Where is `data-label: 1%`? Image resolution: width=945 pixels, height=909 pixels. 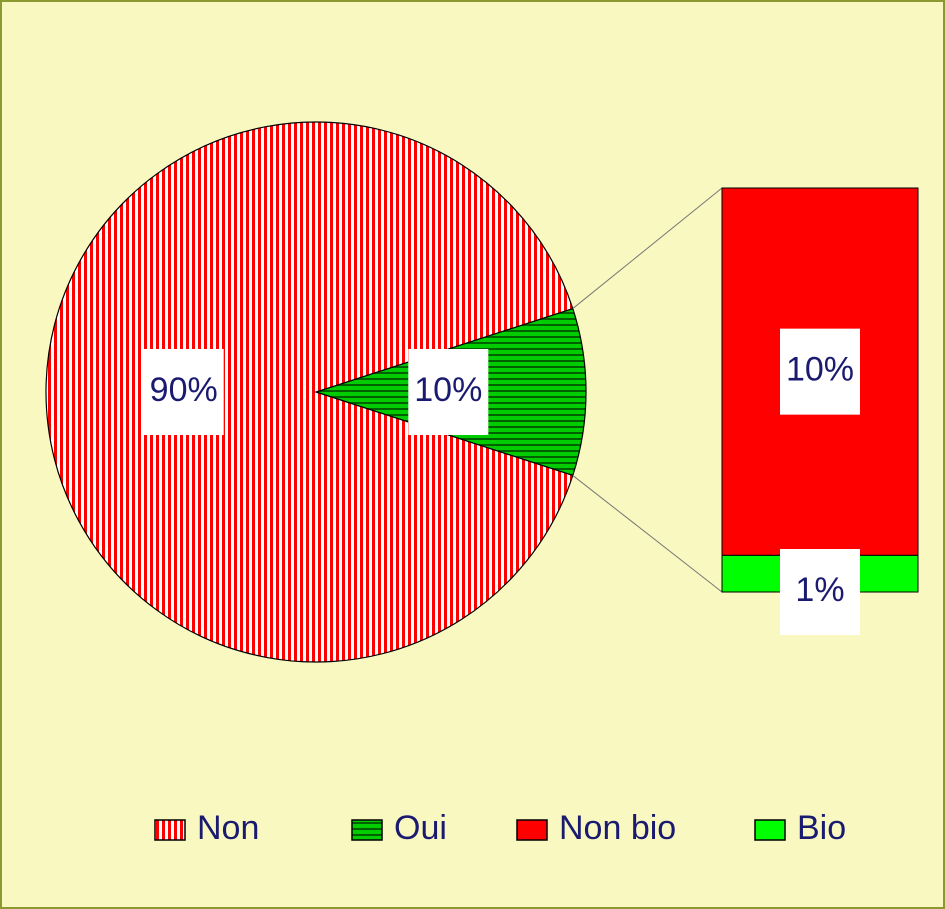
data-label: 1% is located at coordinates (819, 590).